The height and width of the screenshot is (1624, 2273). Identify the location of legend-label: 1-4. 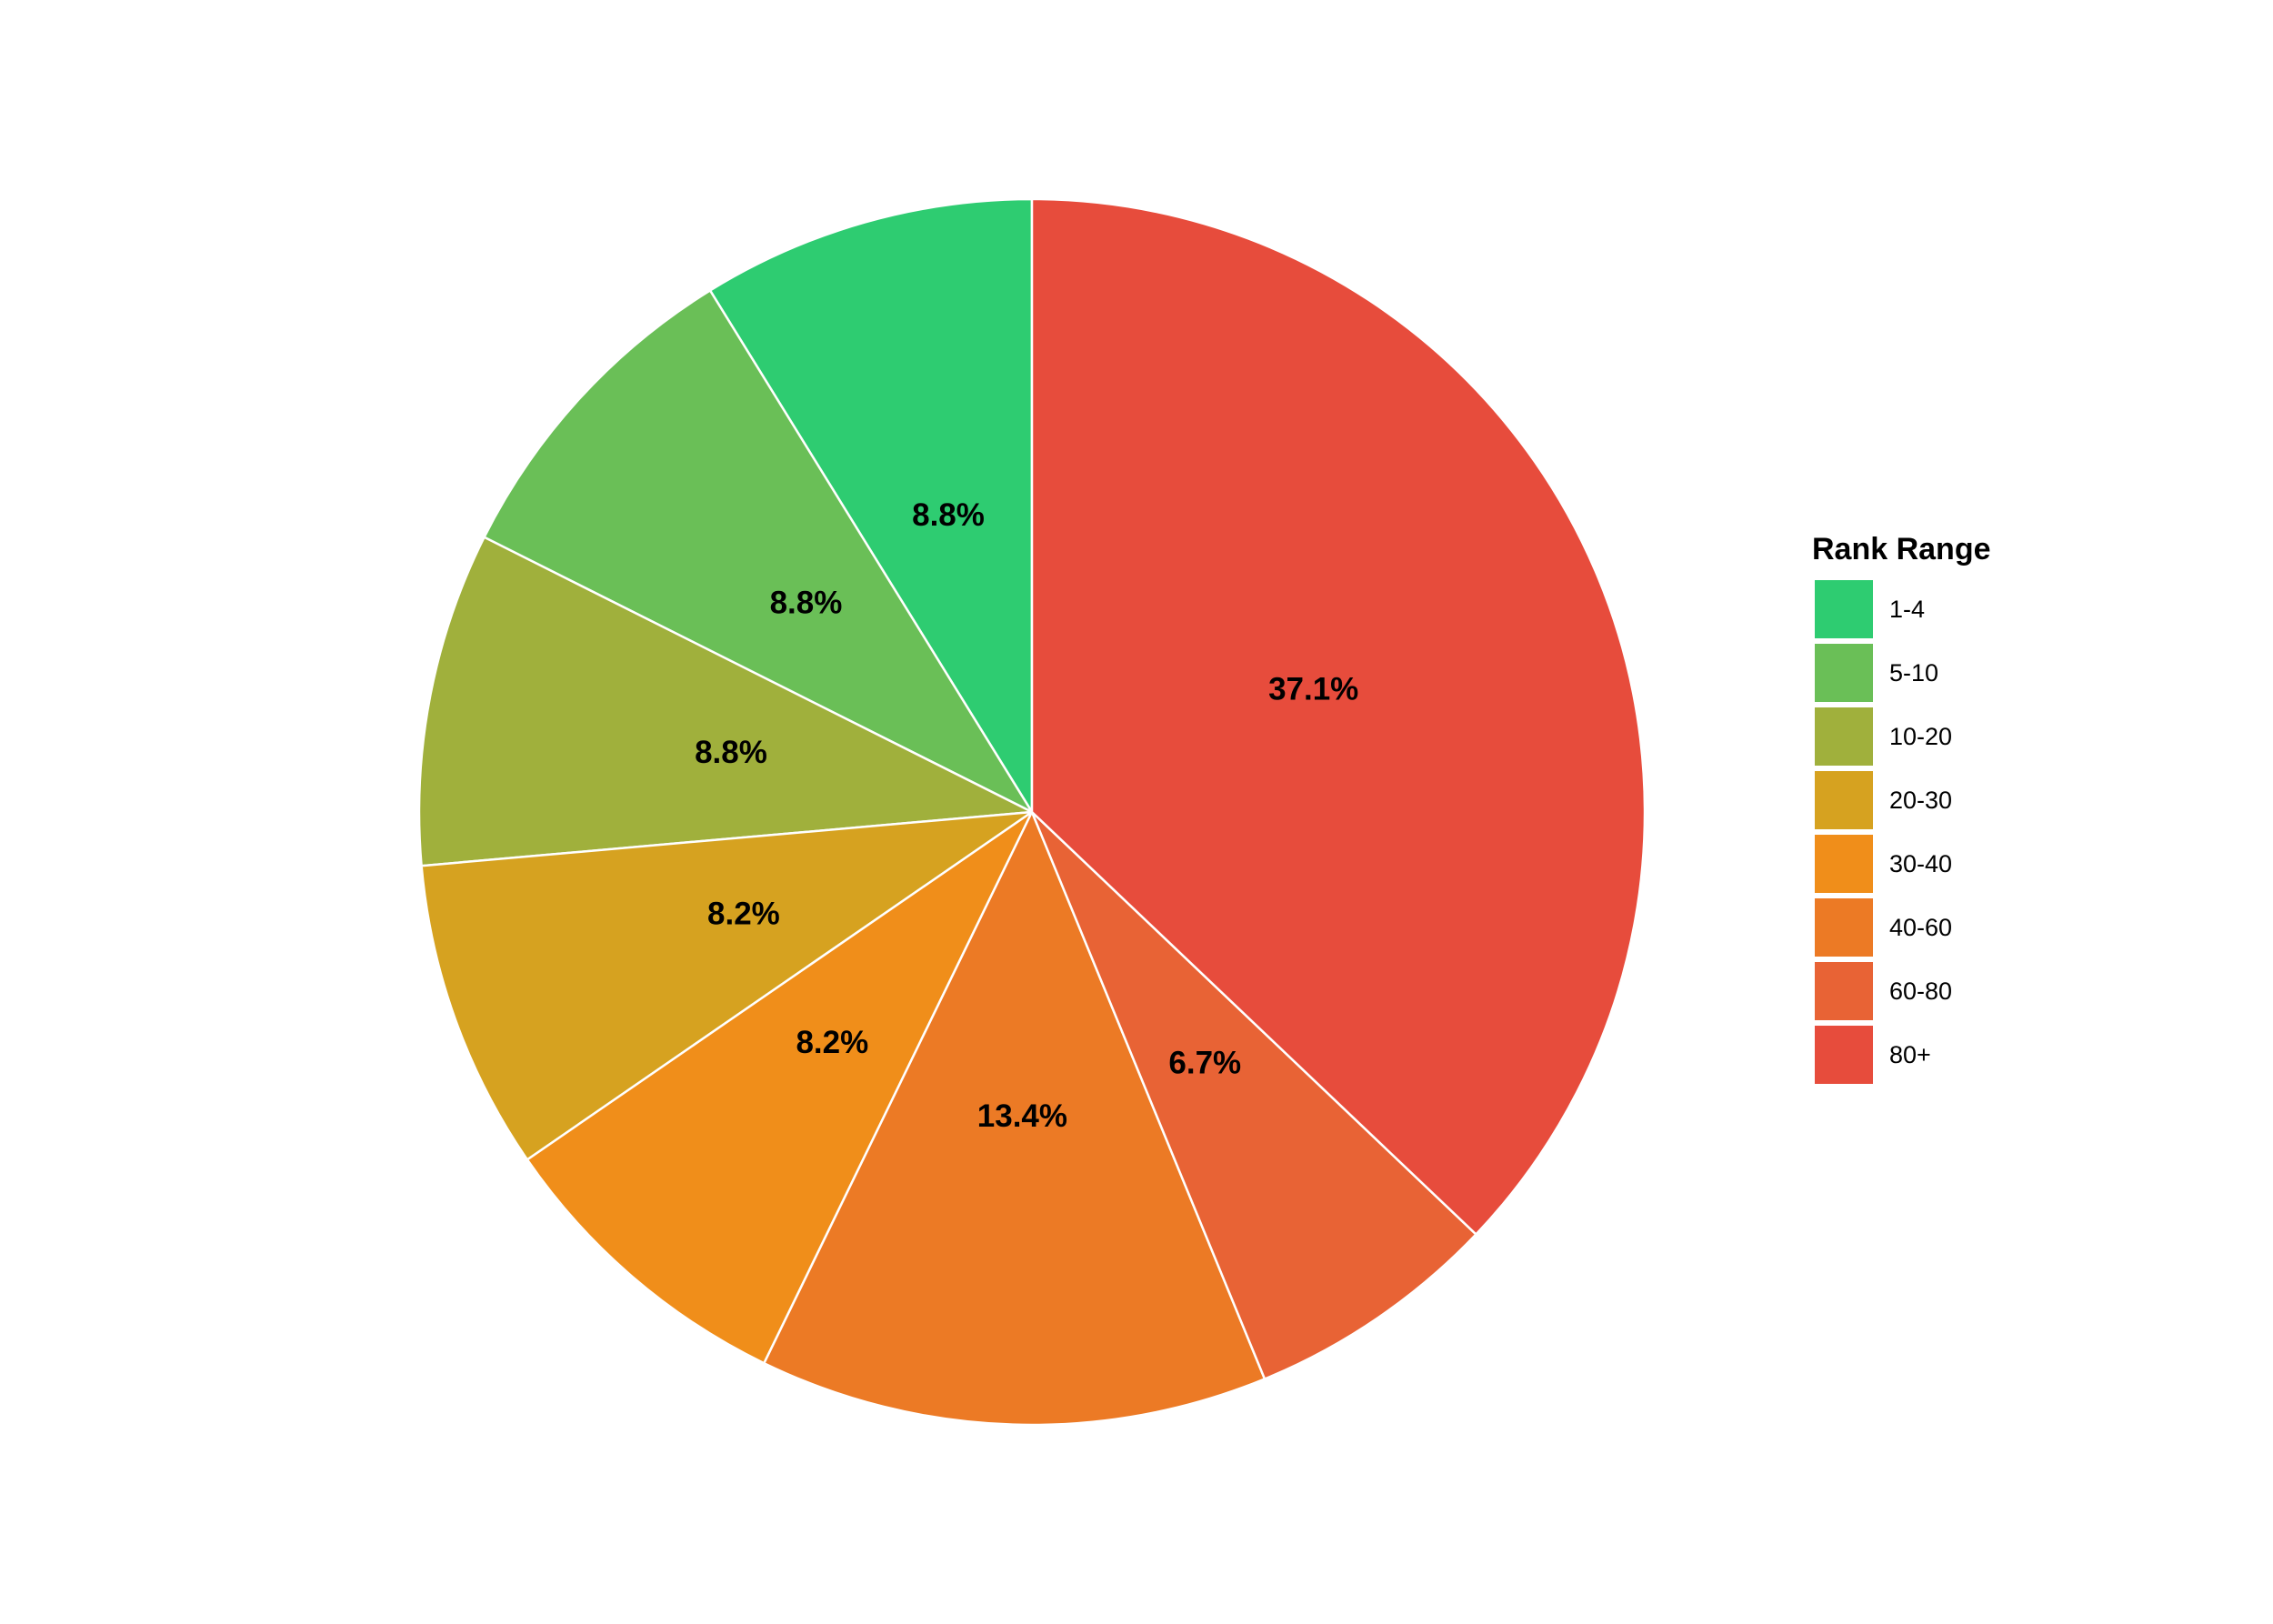
(1907, 609).